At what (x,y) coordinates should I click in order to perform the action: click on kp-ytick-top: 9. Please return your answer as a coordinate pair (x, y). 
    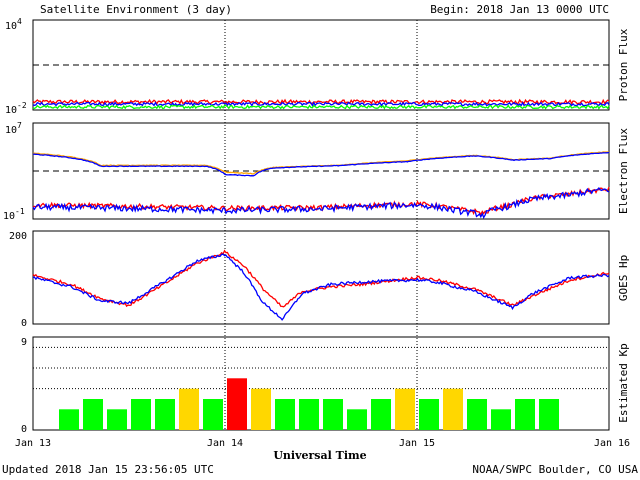
    Looking at the image, I should click on (24, 342).